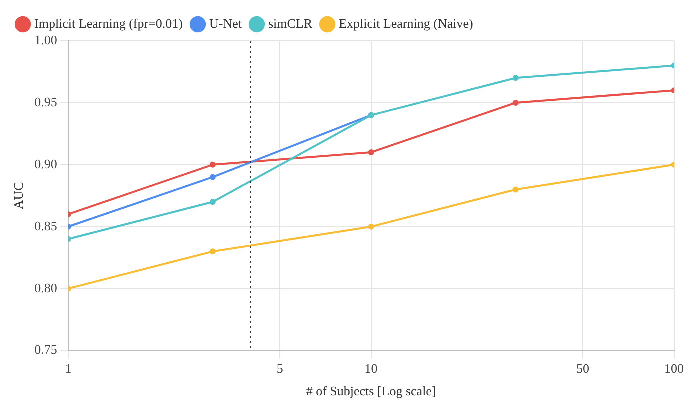  I want to click on x-tick-label: 100, so click(674, 368).